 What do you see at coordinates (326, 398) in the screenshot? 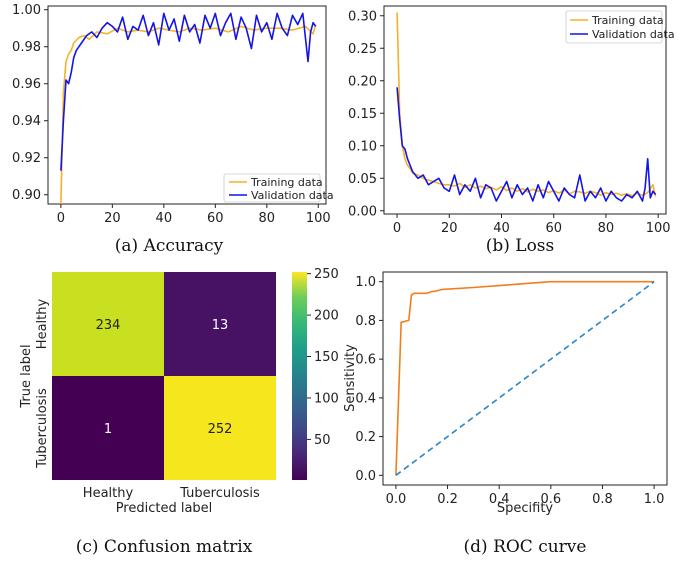
I see `colorbar-tick-label: 100` at bounding box center [326, 398].